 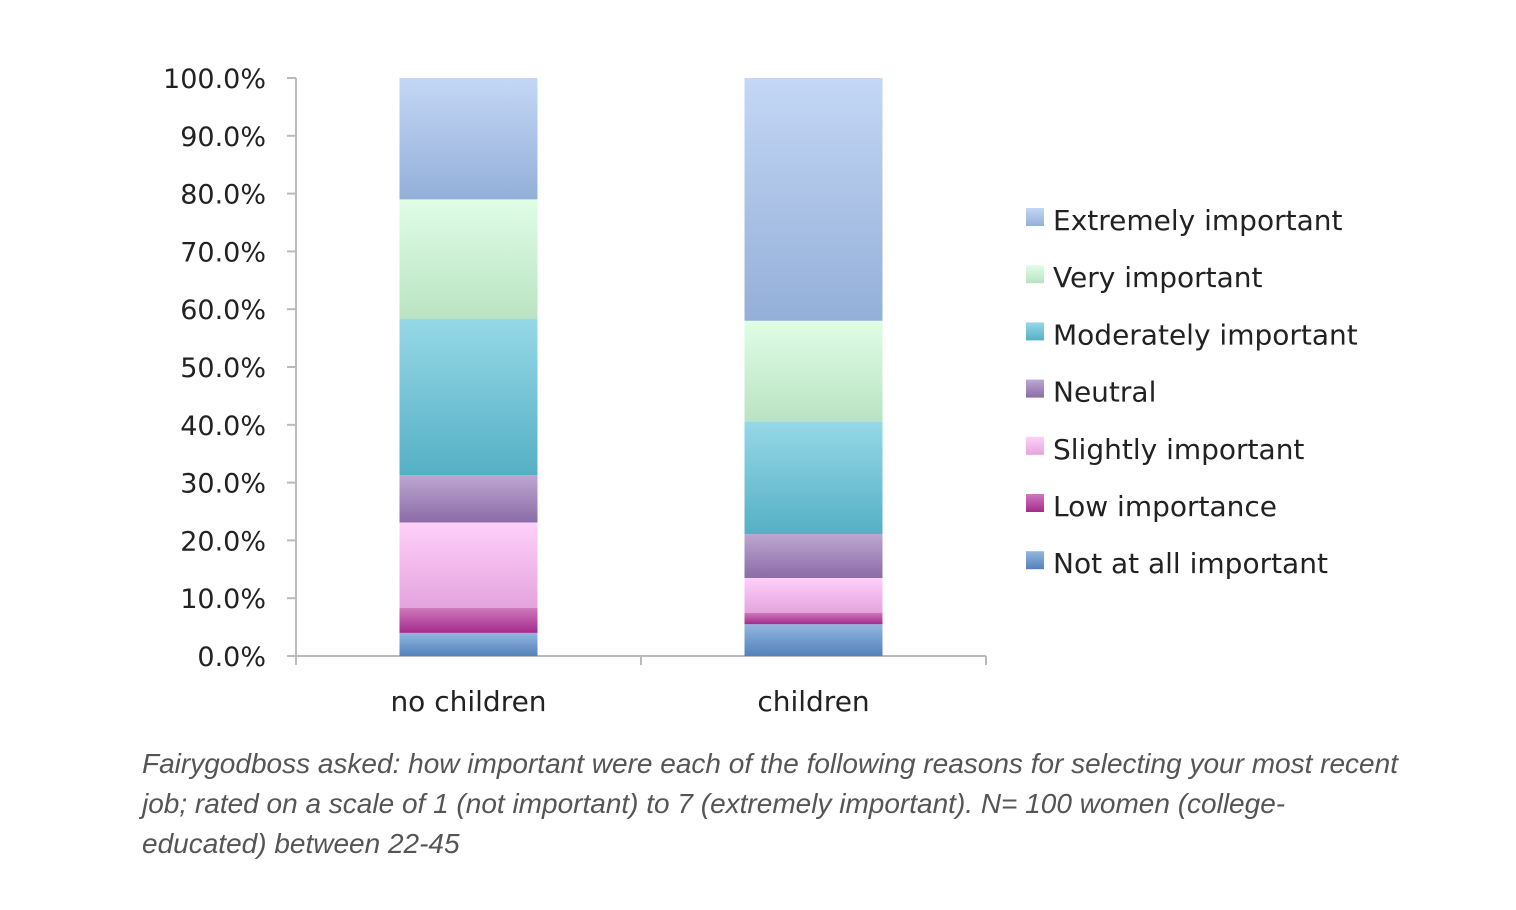 I want to click on y-tick-label: 30.0%, so click(x=223, y=484).